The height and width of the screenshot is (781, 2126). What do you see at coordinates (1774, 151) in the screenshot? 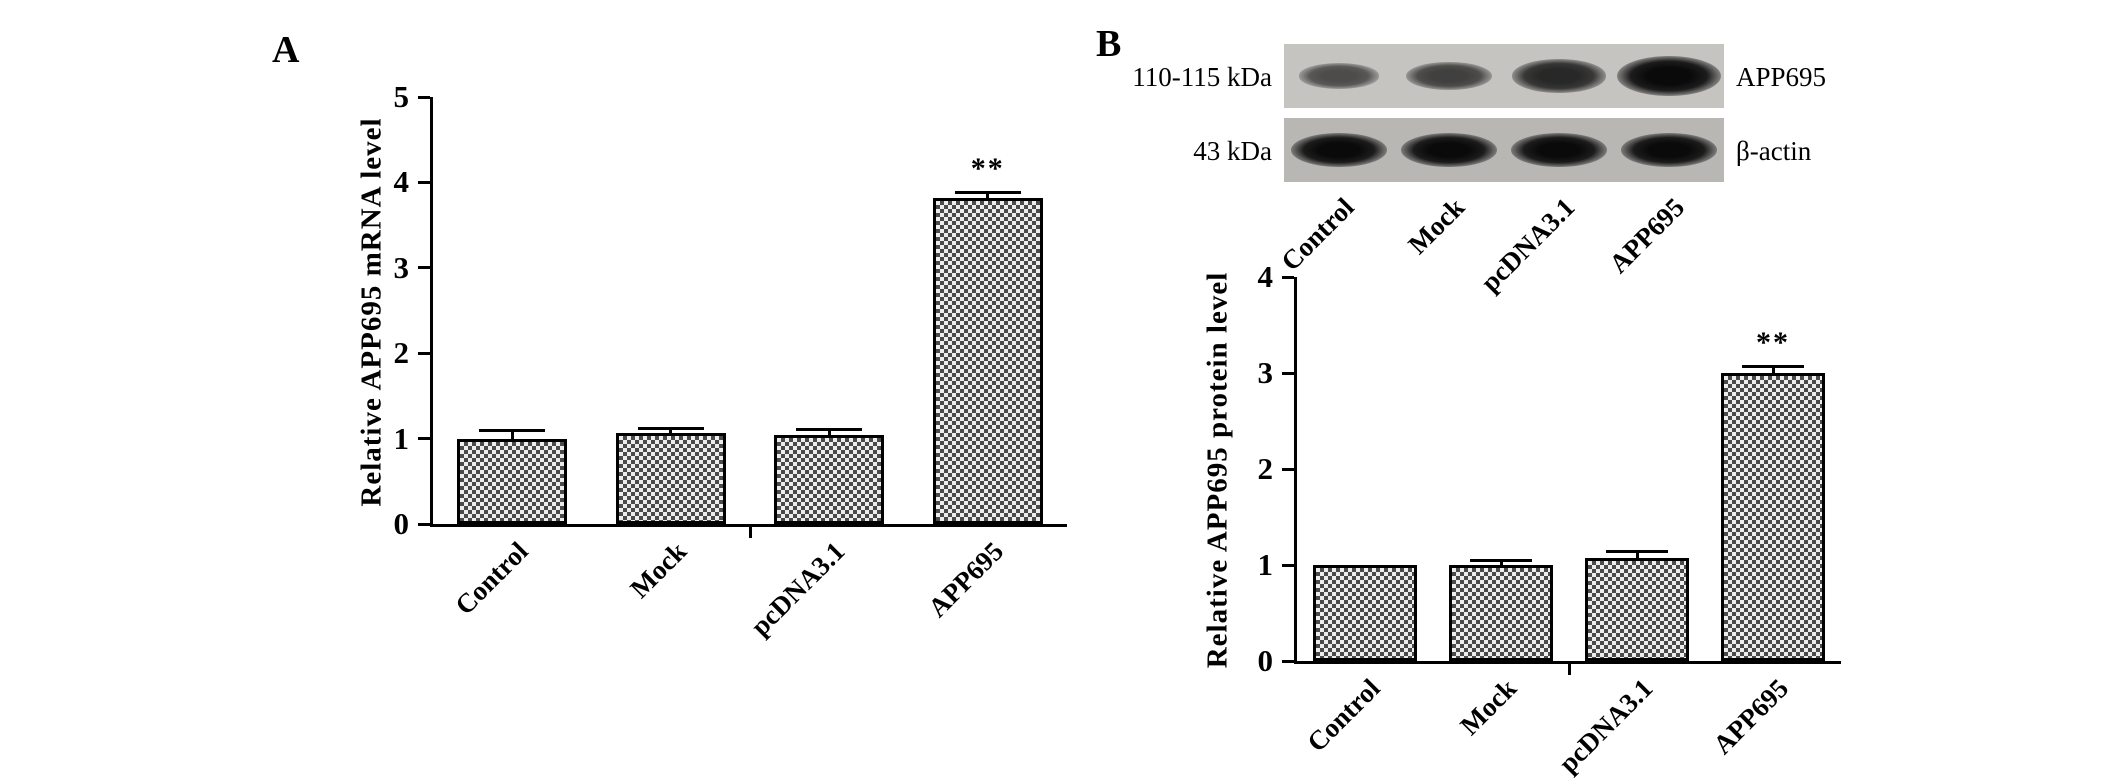
I see `blot-protein-label-actin: β-actin` at bounding box center [1774, 151].